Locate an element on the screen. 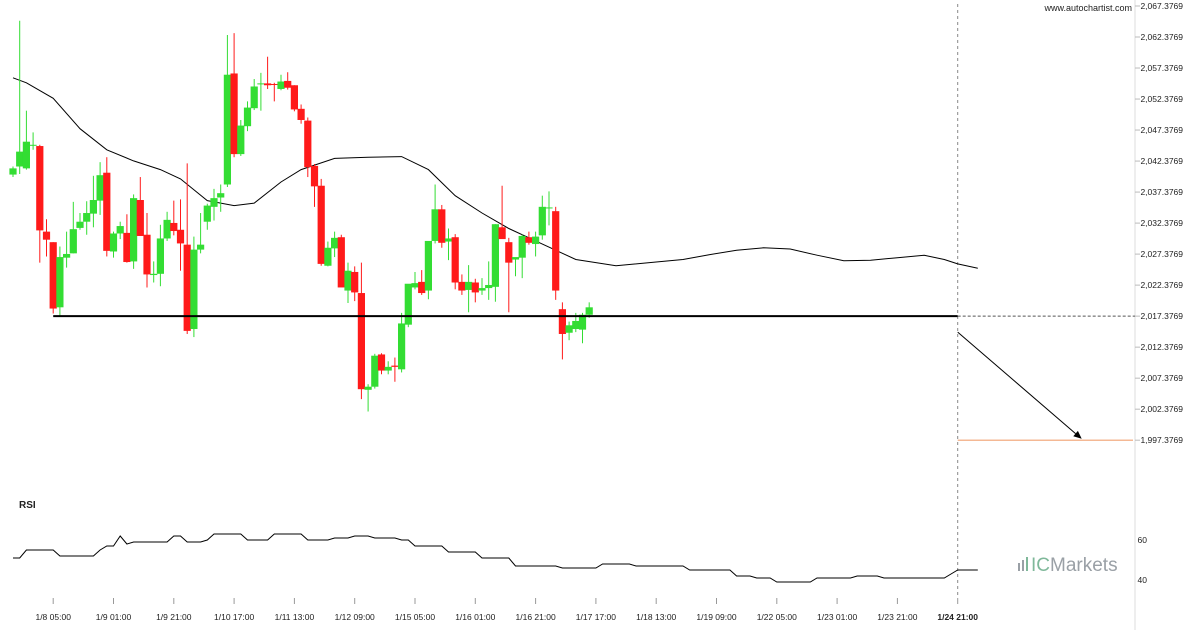  rsi-title: RSI is located at coordinates (27, 505).